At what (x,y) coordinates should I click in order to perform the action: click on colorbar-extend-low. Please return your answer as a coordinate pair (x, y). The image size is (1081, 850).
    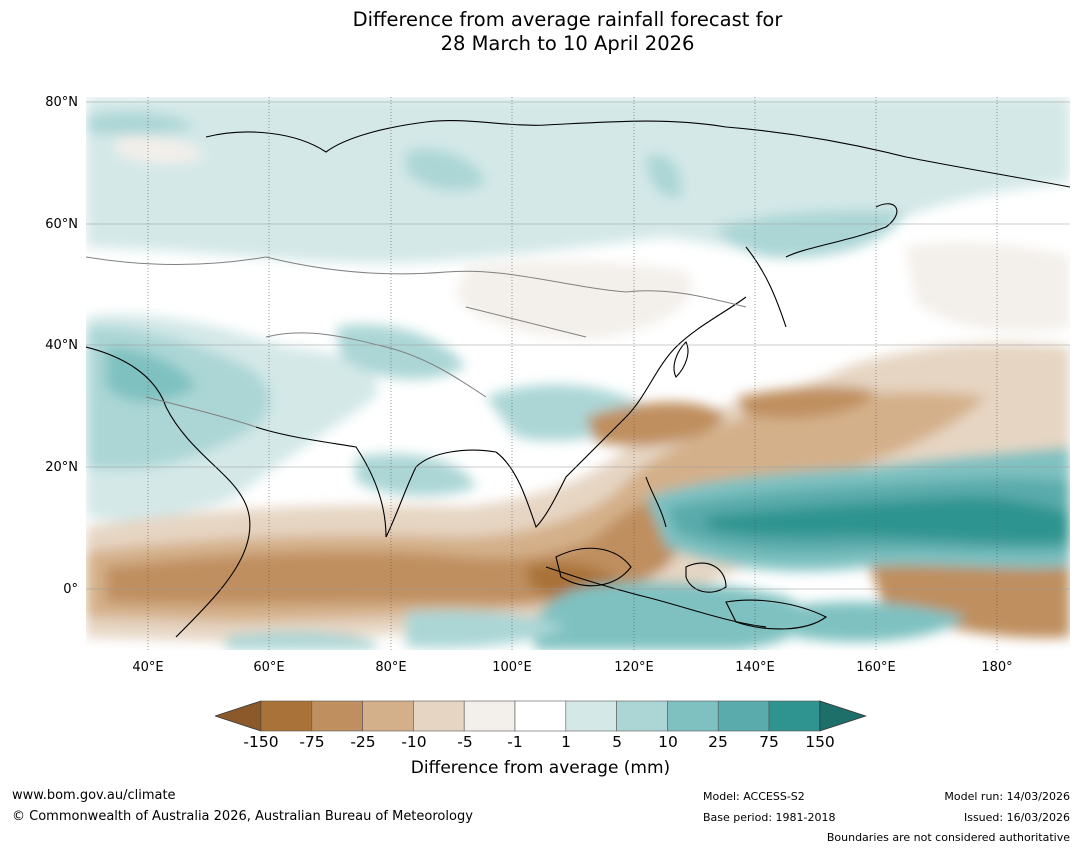
    Looking at the image, I should click on (238, 716).